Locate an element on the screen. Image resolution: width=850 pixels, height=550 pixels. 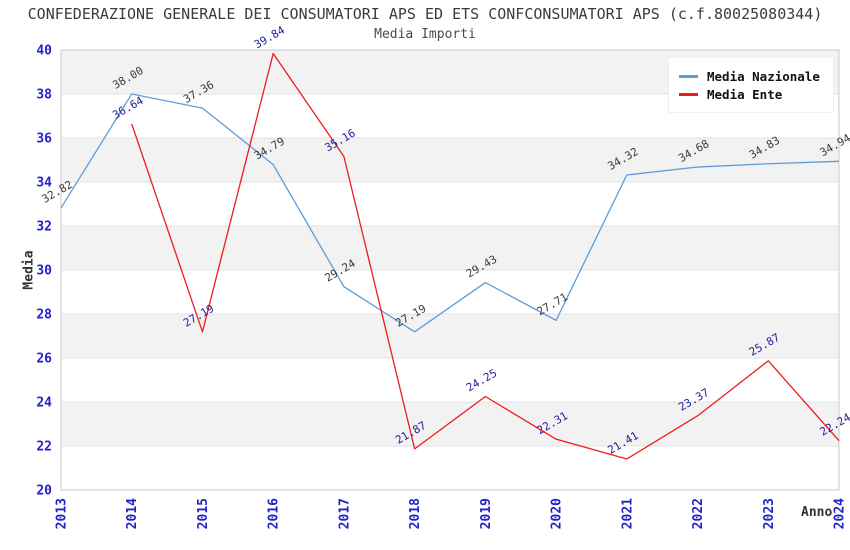
x-tick-label: 2024 is located at coordinates (840, 513).